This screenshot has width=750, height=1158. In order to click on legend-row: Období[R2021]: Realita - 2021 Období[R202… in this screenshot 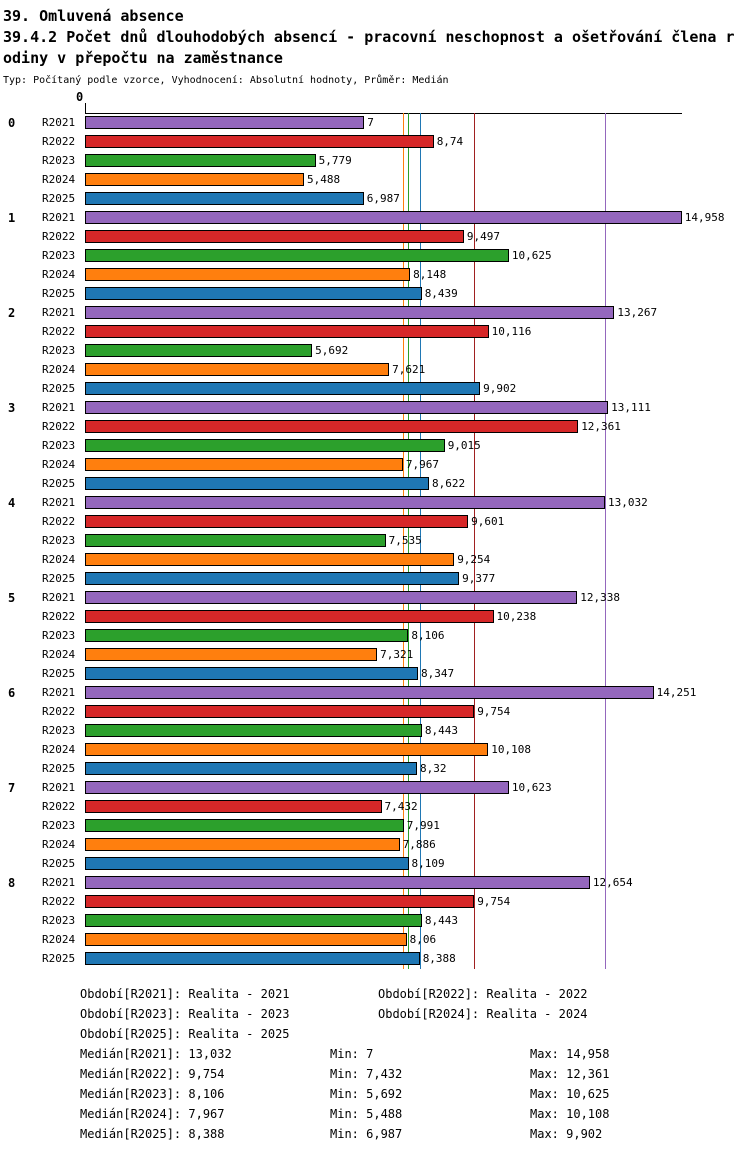, I will do `click(415, 994)`.